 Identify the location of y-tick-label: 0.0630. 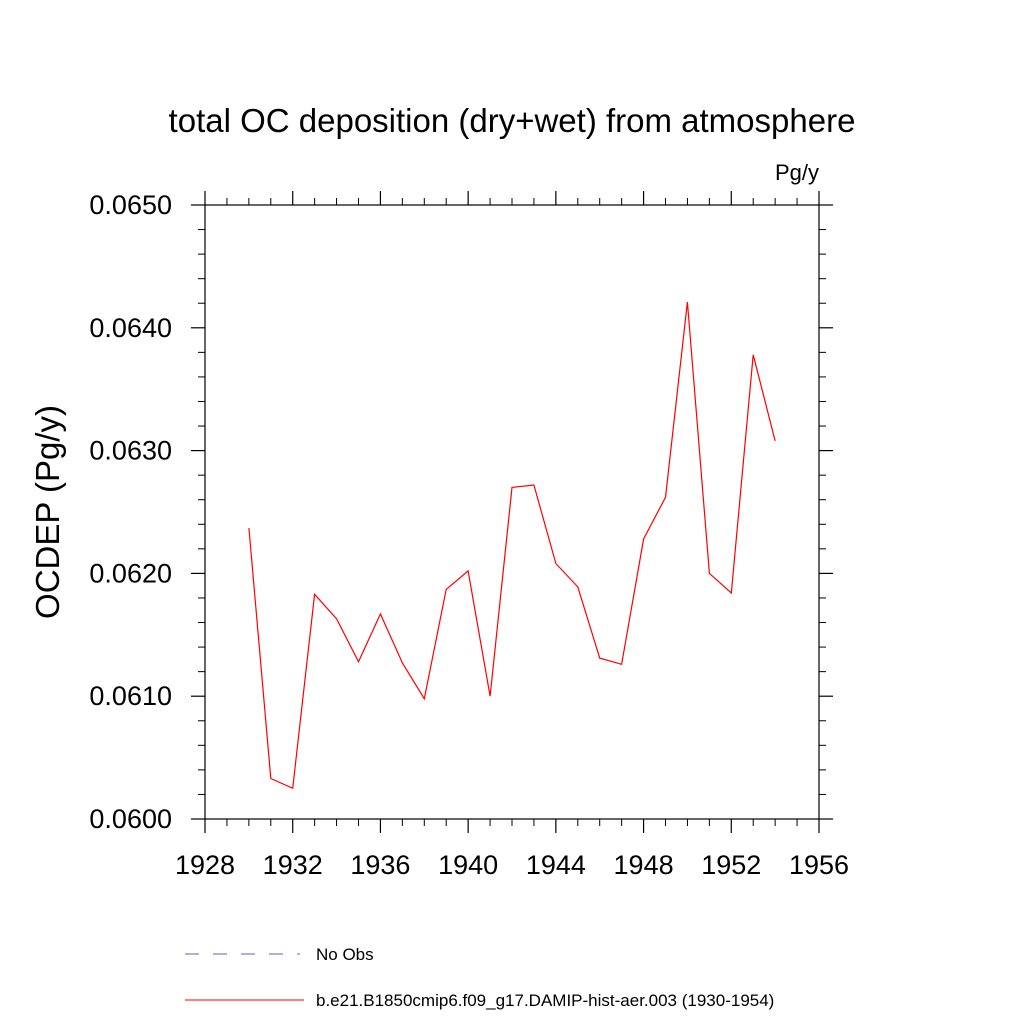
(130, 451).